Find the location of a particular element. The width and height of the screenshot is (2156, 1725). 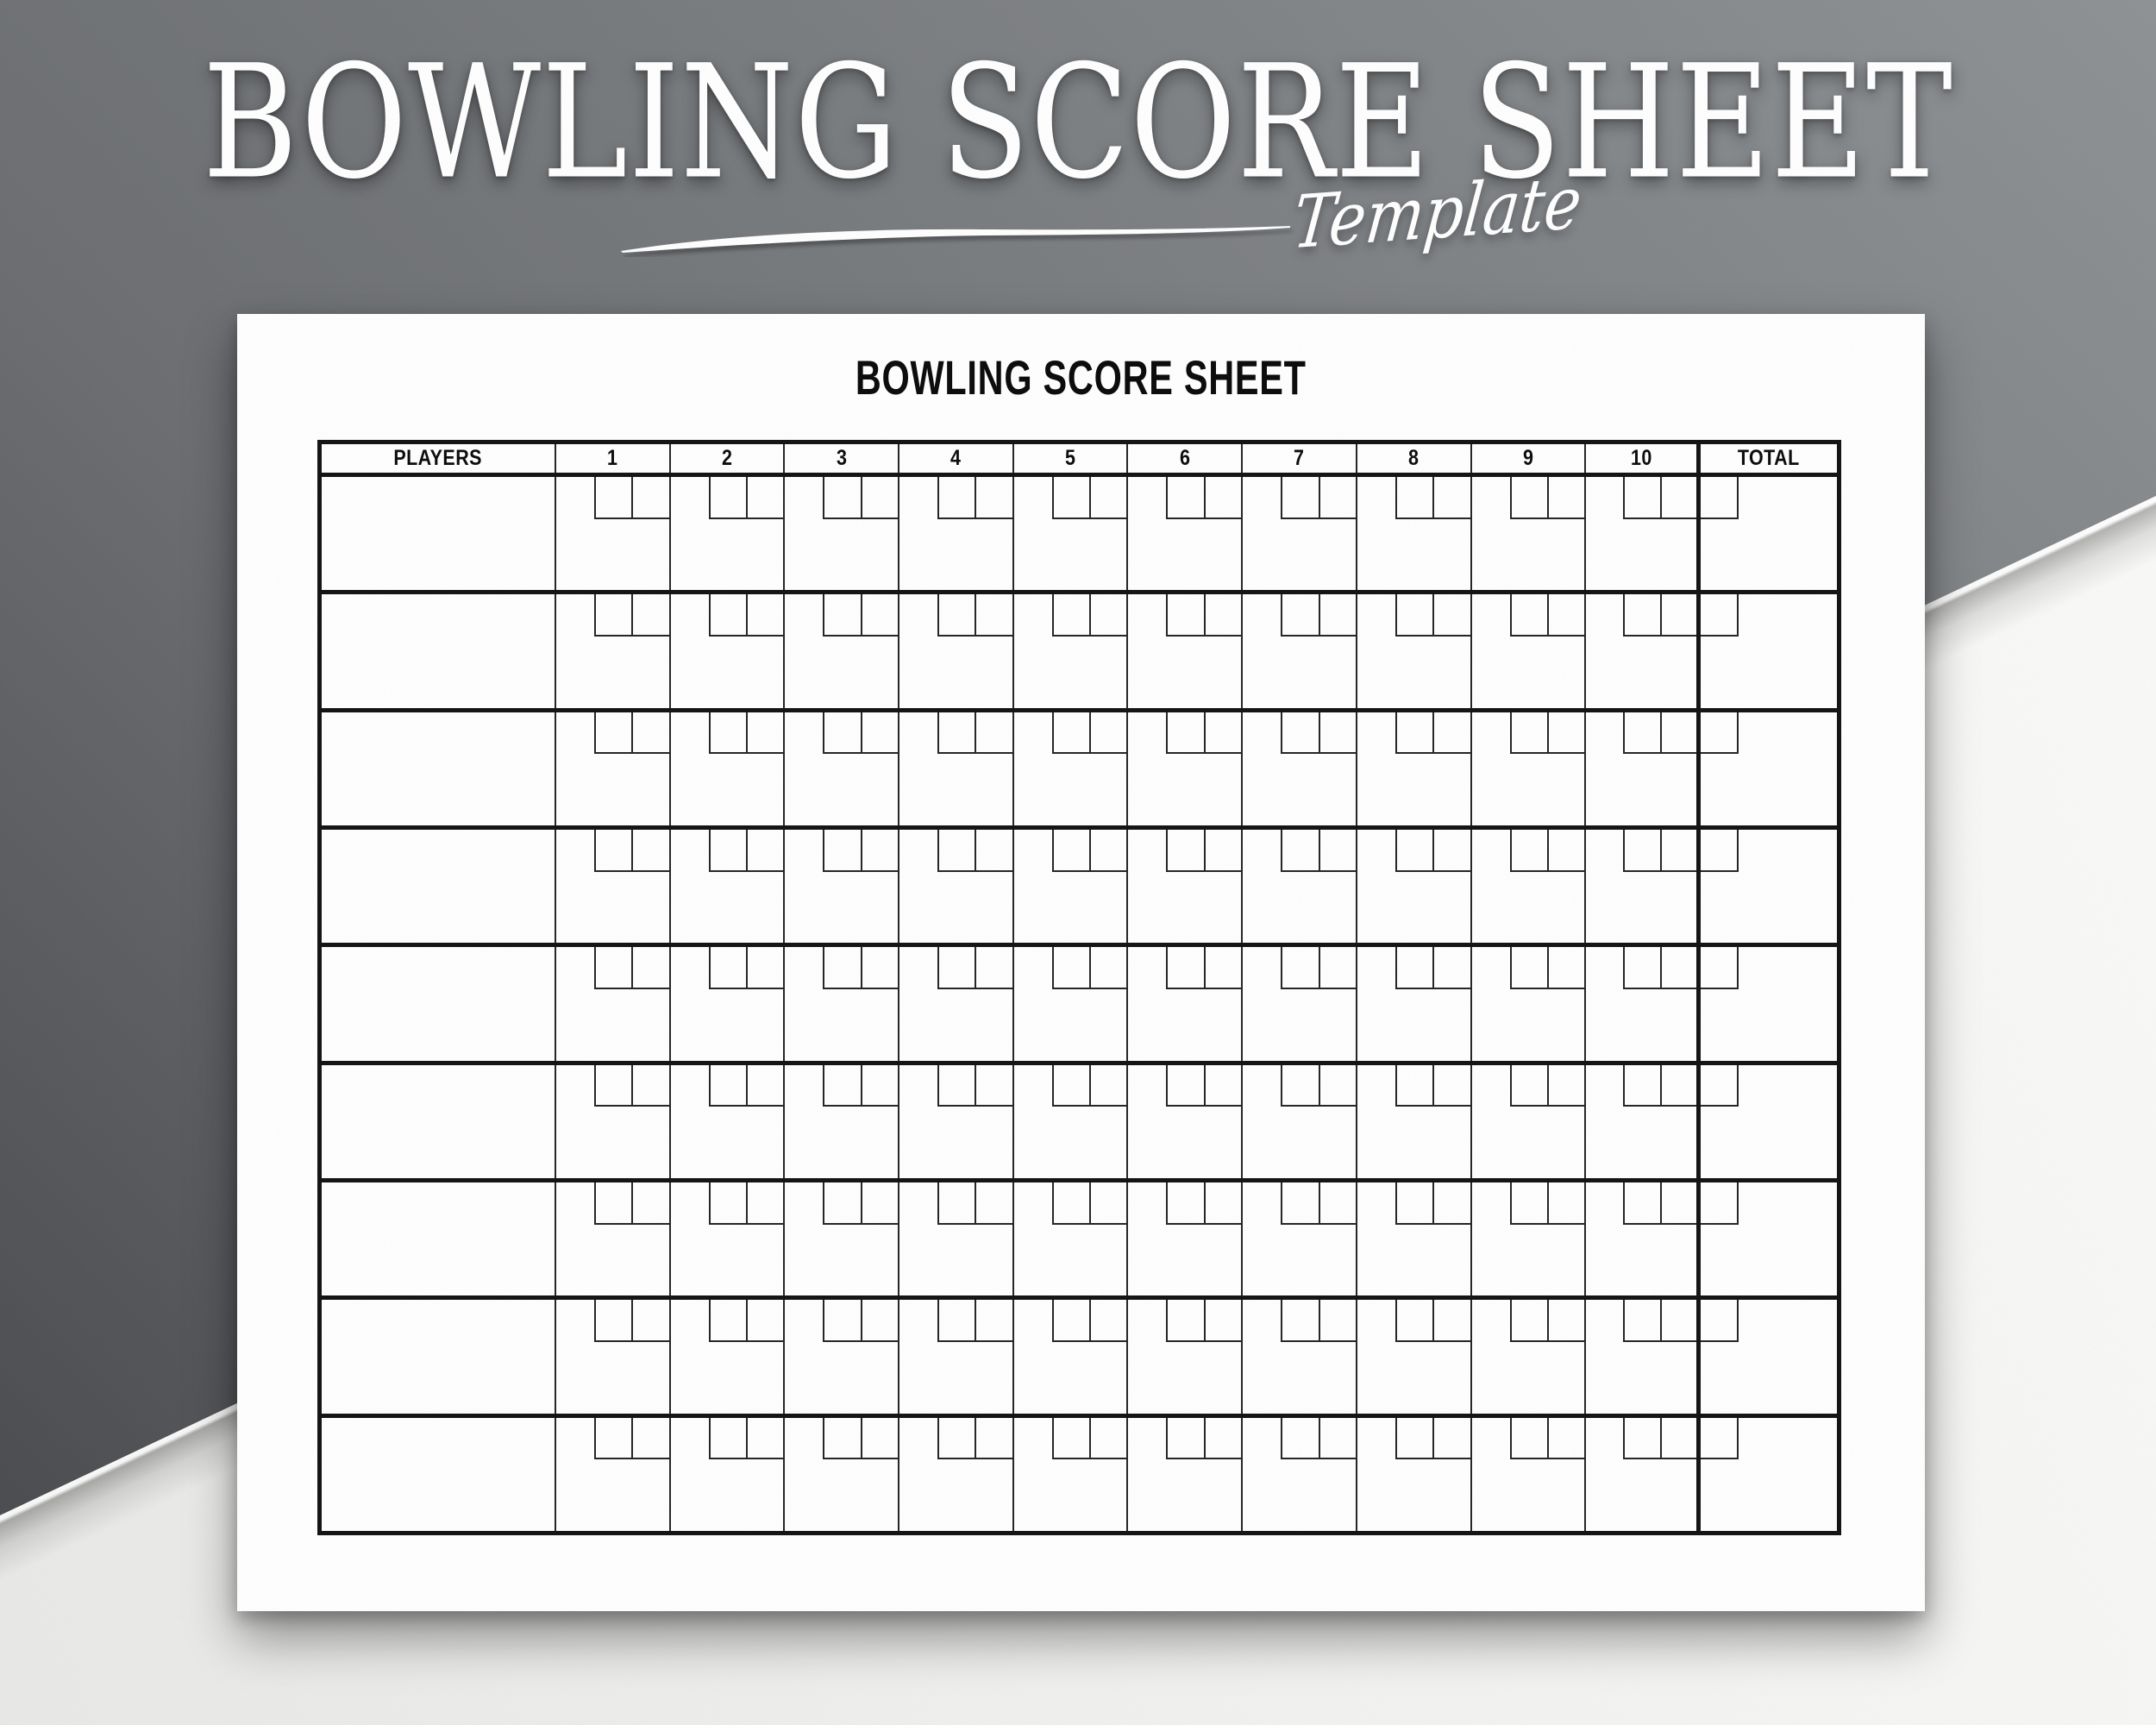

sheet-heading: BOWLING SCORE SHEET is located at coordinates (1081, 378).